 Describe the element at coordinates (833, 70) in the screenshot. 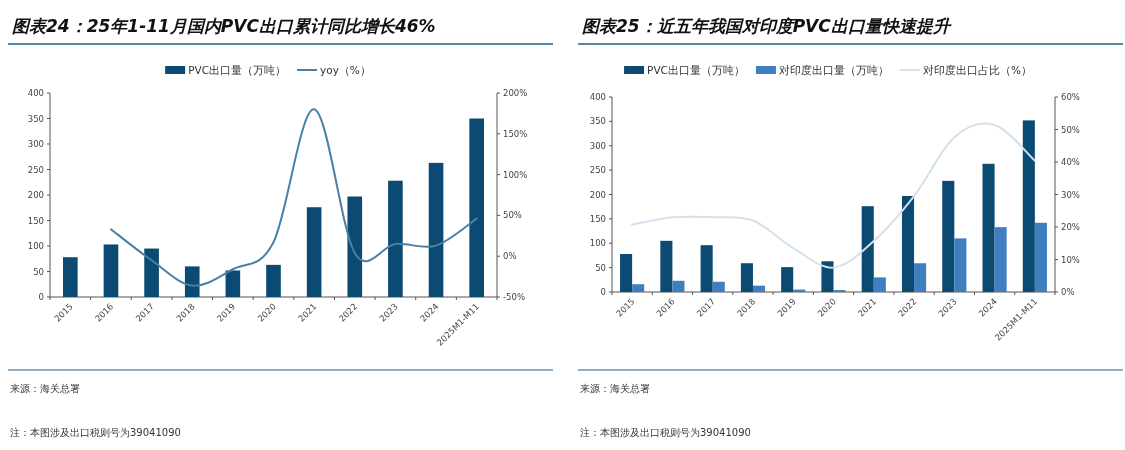

I see `legend-label: 对印度出口量（万吨）` at that location.